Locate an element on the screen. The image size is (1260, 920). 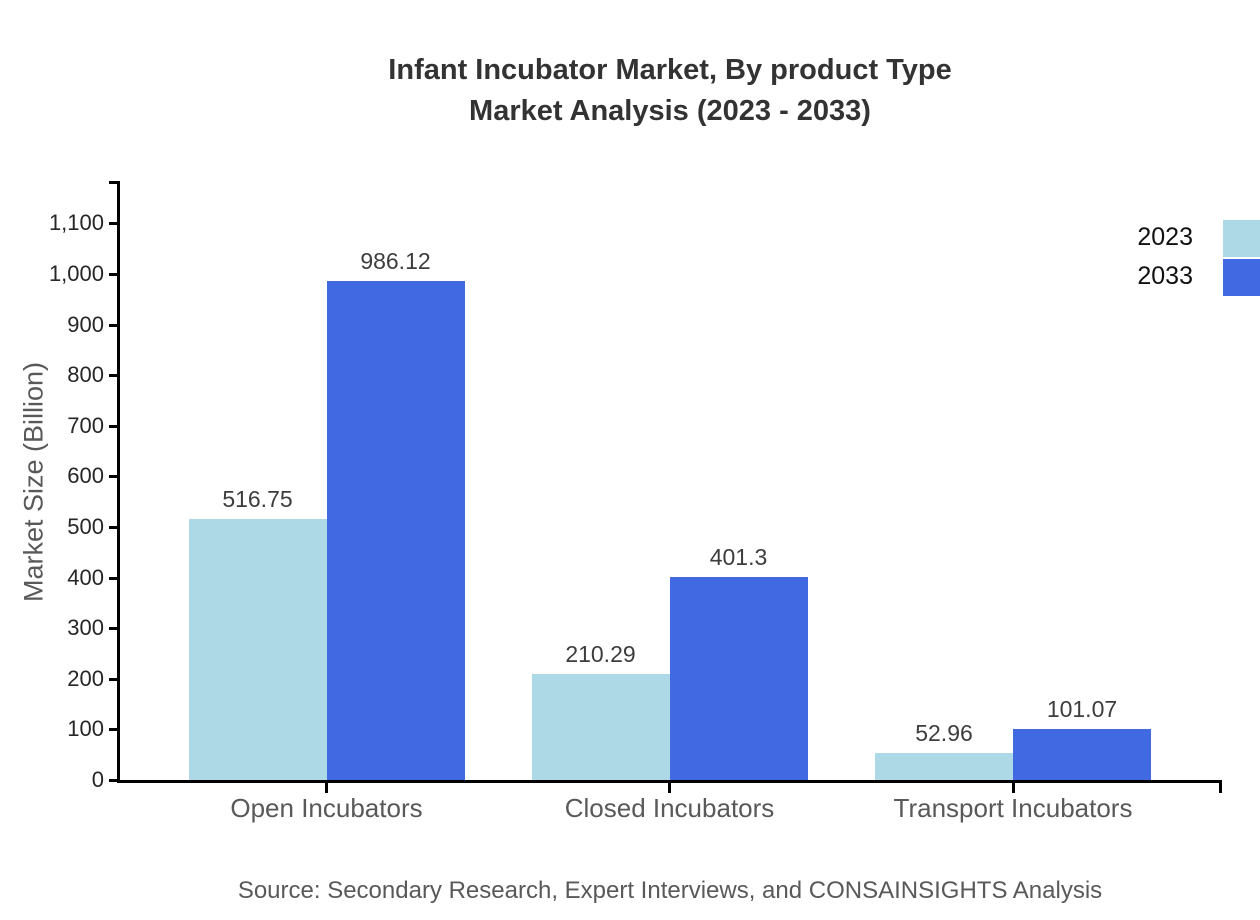
bar-2023-open-incubators is located at coordinates (257, 649).